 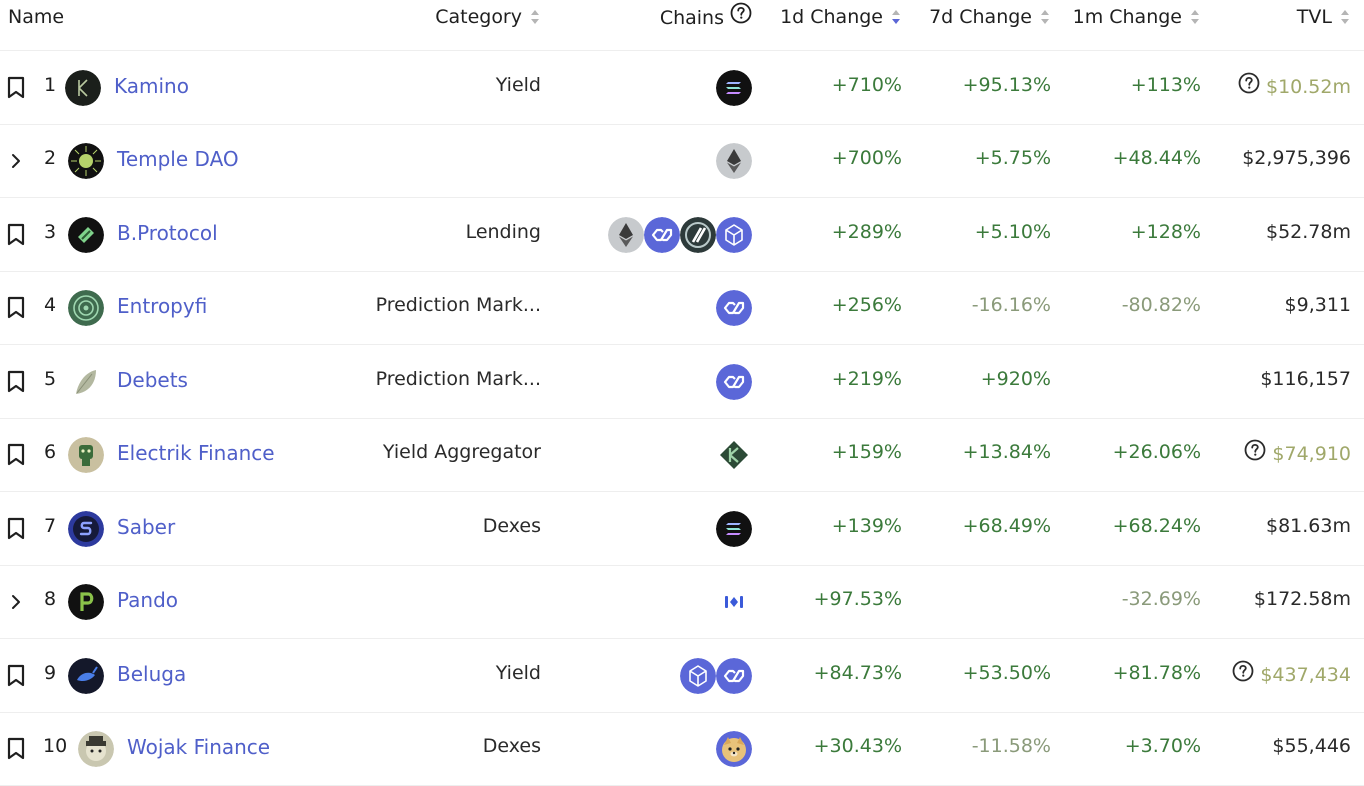 I want to click on row-rank: 5, so click(x=50, y=379).